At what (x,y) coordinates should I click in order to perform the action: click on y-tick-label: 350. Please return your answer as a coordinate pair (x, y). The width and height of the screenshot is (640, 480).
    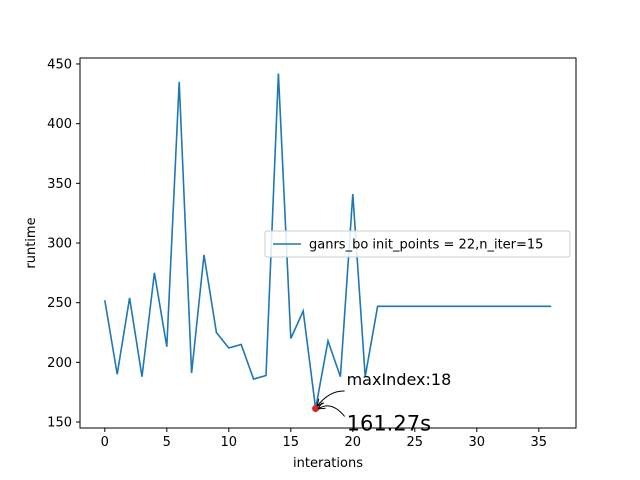
    Looking at the image, I should click on (59, 184).